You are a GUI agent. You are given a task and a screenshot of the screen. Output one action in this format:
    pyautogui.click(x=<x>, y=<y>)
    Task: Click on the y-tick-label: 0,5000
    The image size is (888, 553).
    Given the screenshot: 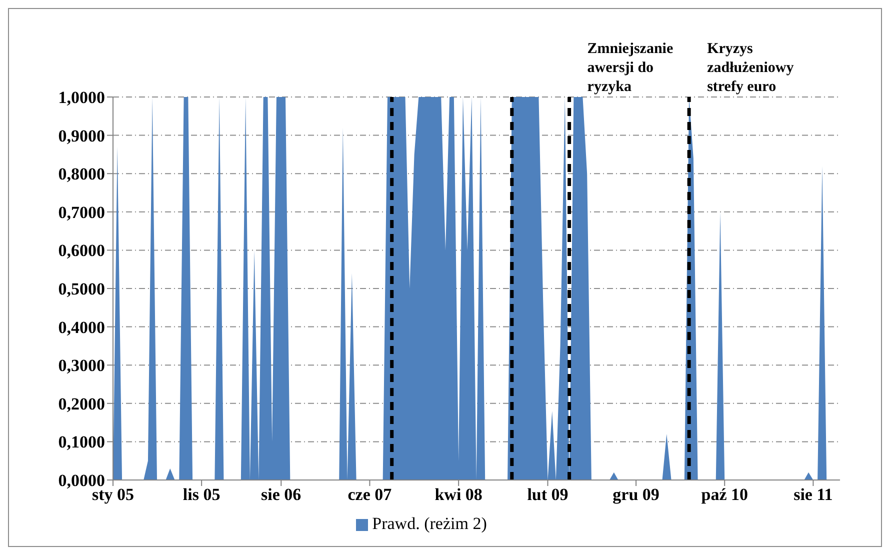 What is the action you would take?
    pyautogui.click(x=81, y=289)
    